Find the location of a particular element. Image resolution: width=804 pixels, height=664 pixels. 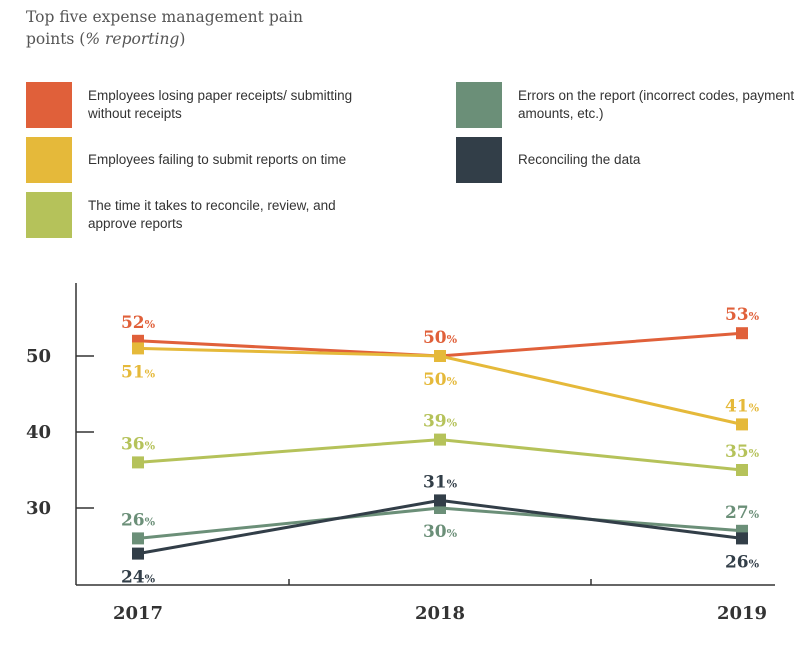

data-label: 39% is located at coordinates (440, 422).